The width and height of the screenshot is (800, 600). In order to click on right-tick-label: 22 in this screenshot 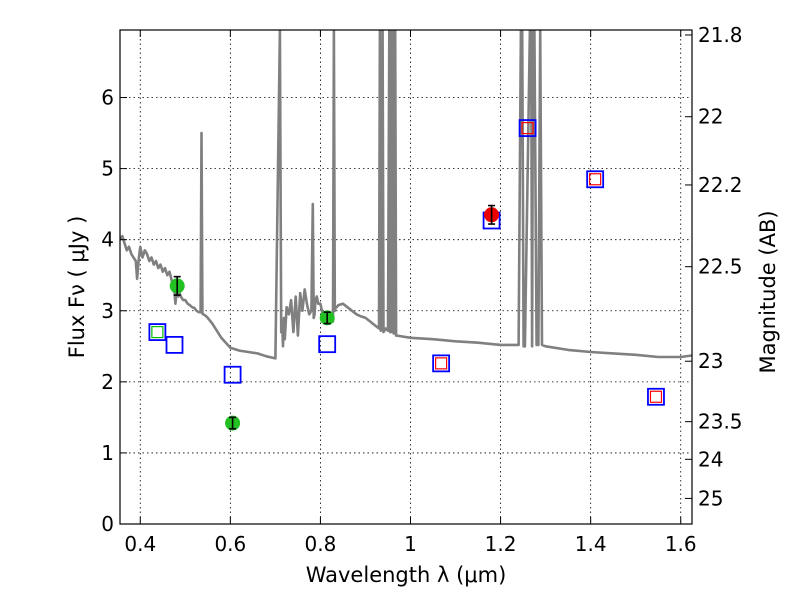, I will do `click(710, 117)`.